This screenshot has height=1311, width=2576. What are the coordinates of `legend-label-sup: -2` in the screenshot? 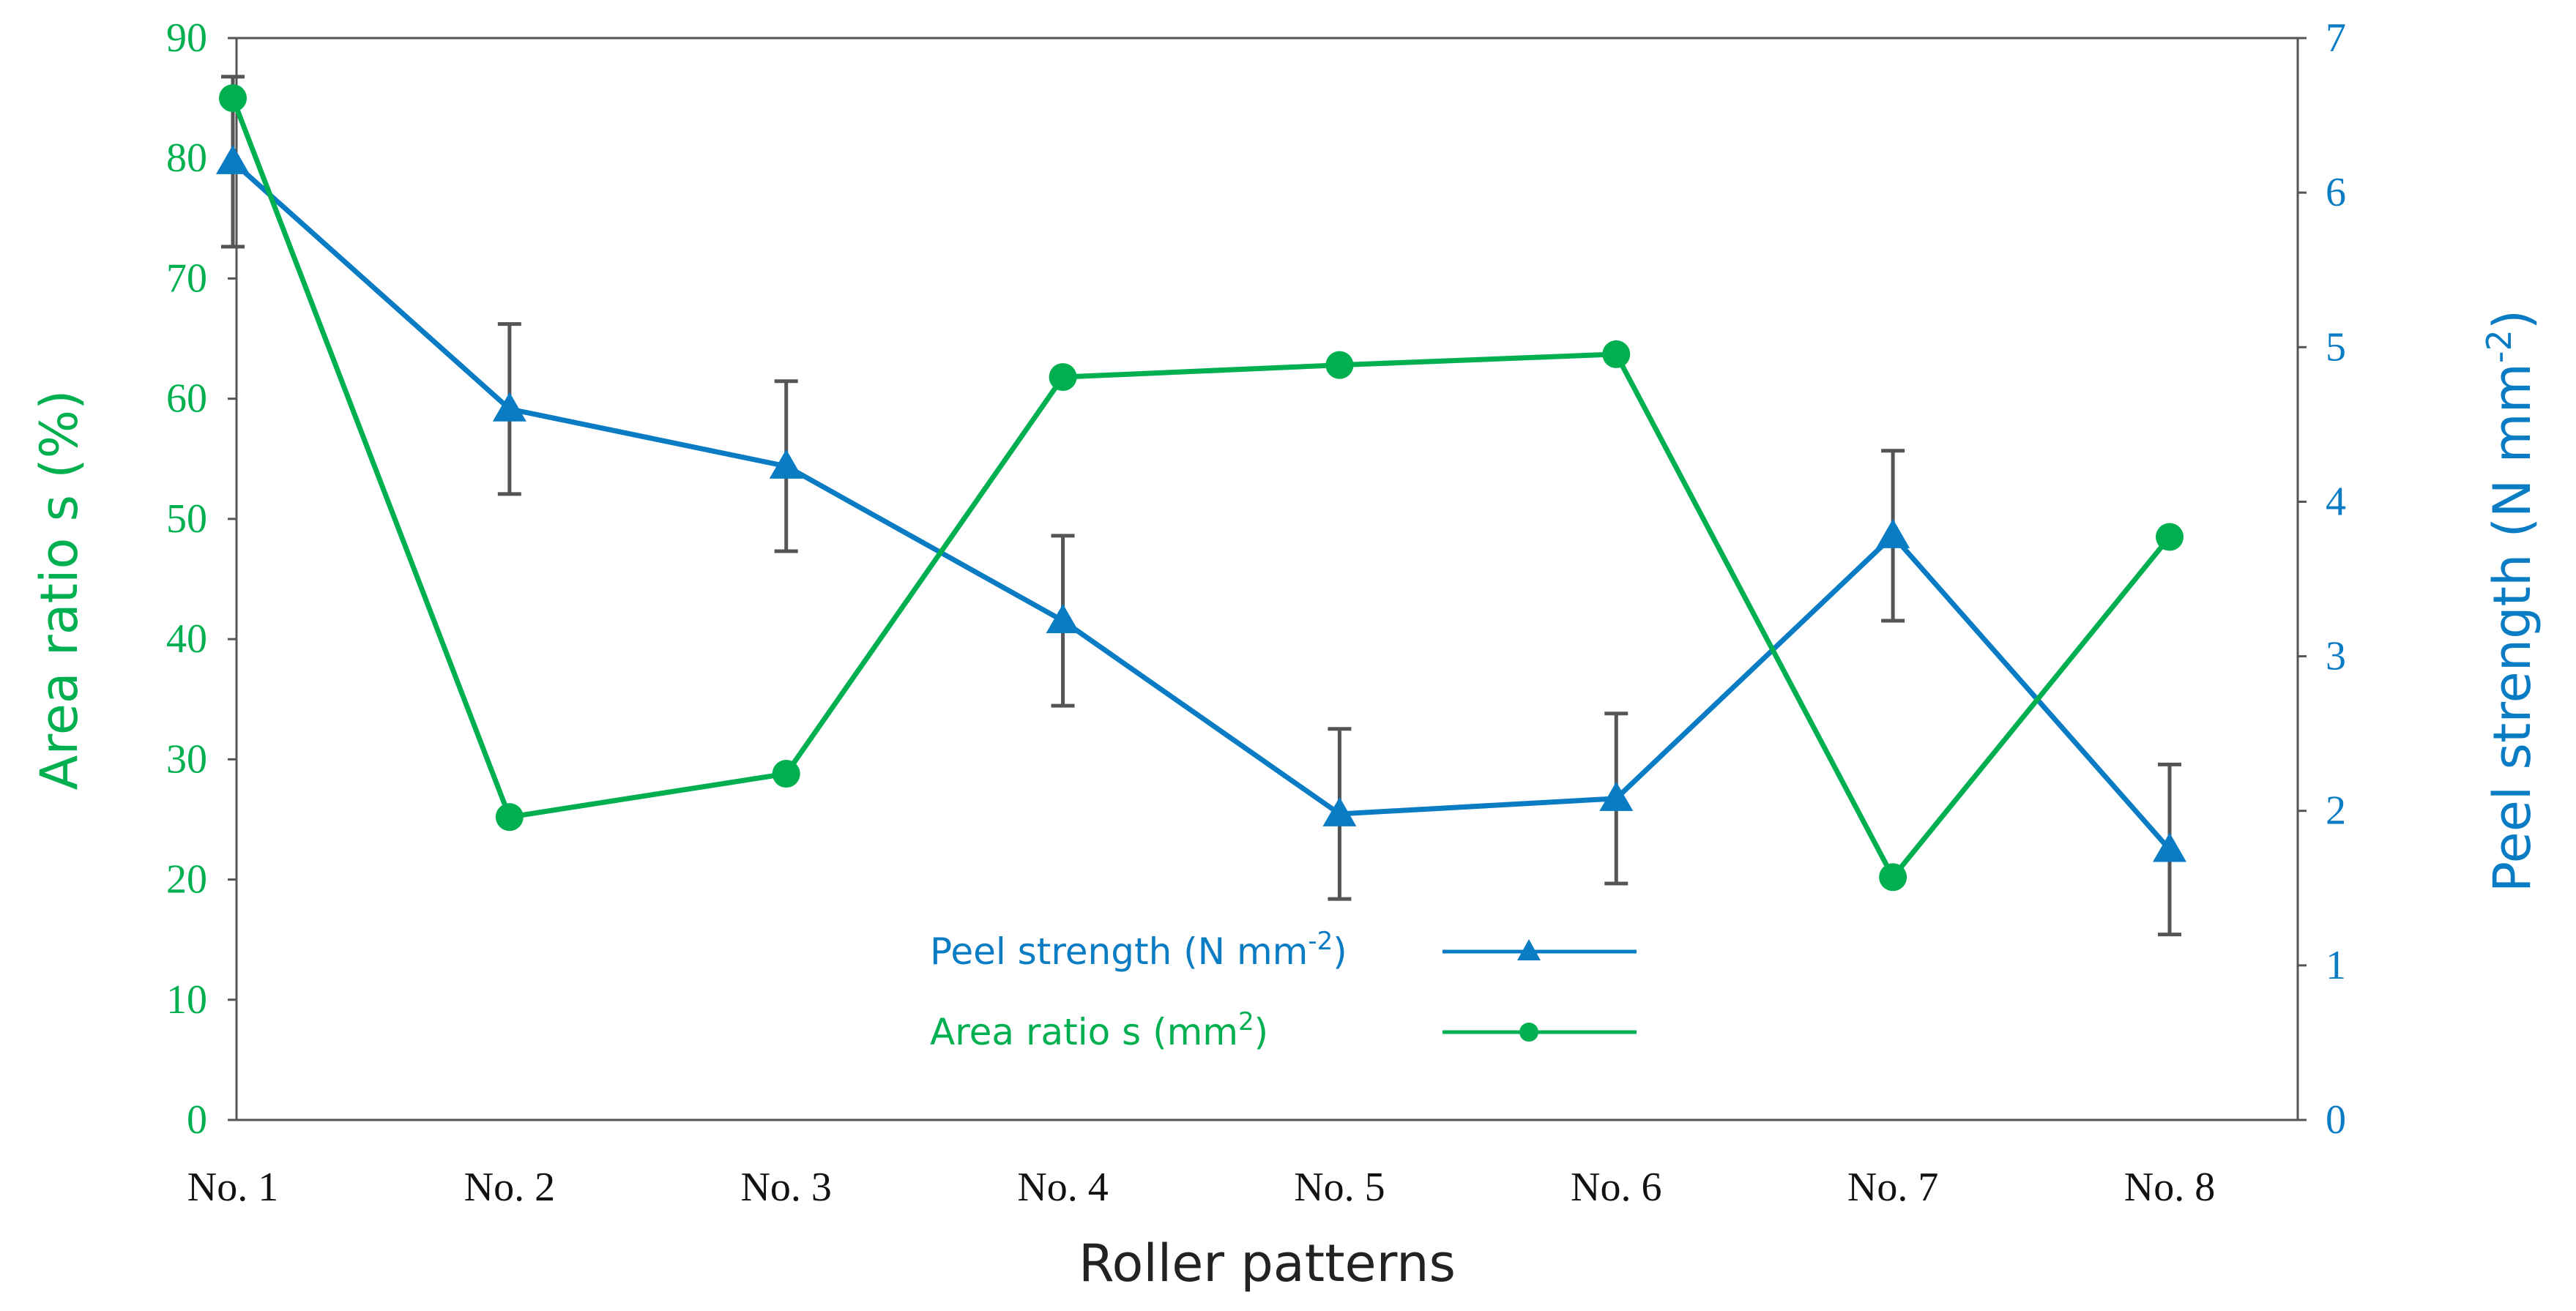 It's located at (1320, 941).